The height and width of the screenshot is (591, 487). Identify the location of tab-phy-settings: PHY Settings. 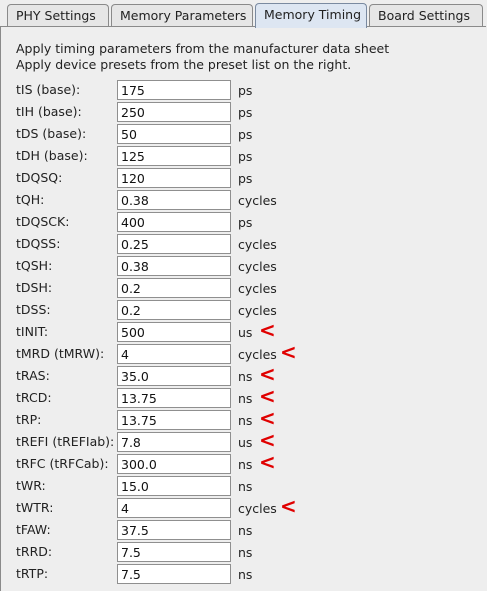
(58, 15).